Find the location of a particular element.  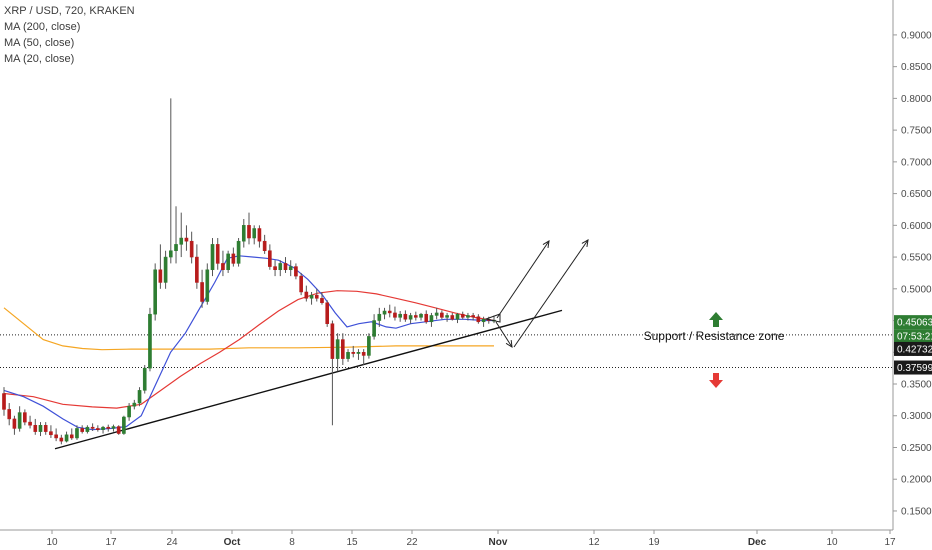

projection-arrow-up-2-head is located at coordinates (585, 243).